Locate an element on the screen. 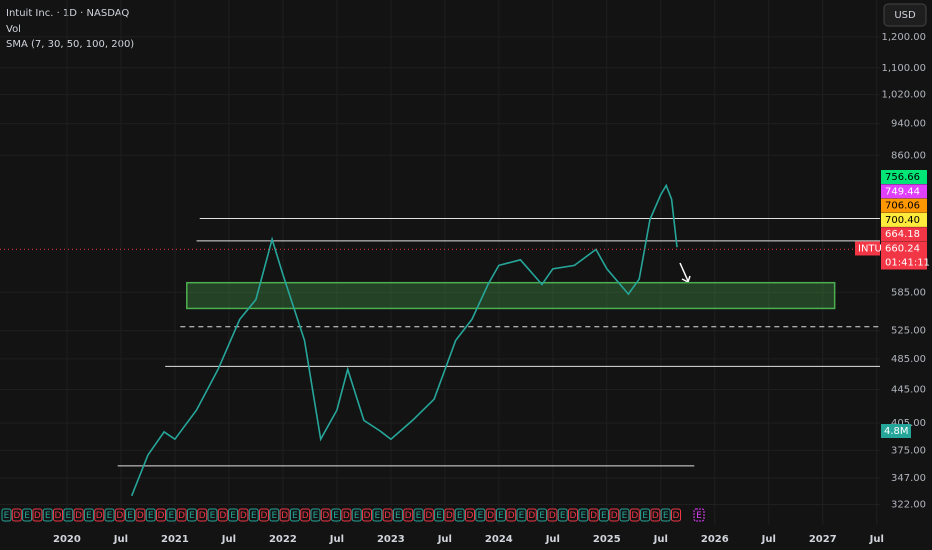 This screenshot has width=932, height=550. y-tick-label: 1,020.00 is located at coordinates (903, 95).